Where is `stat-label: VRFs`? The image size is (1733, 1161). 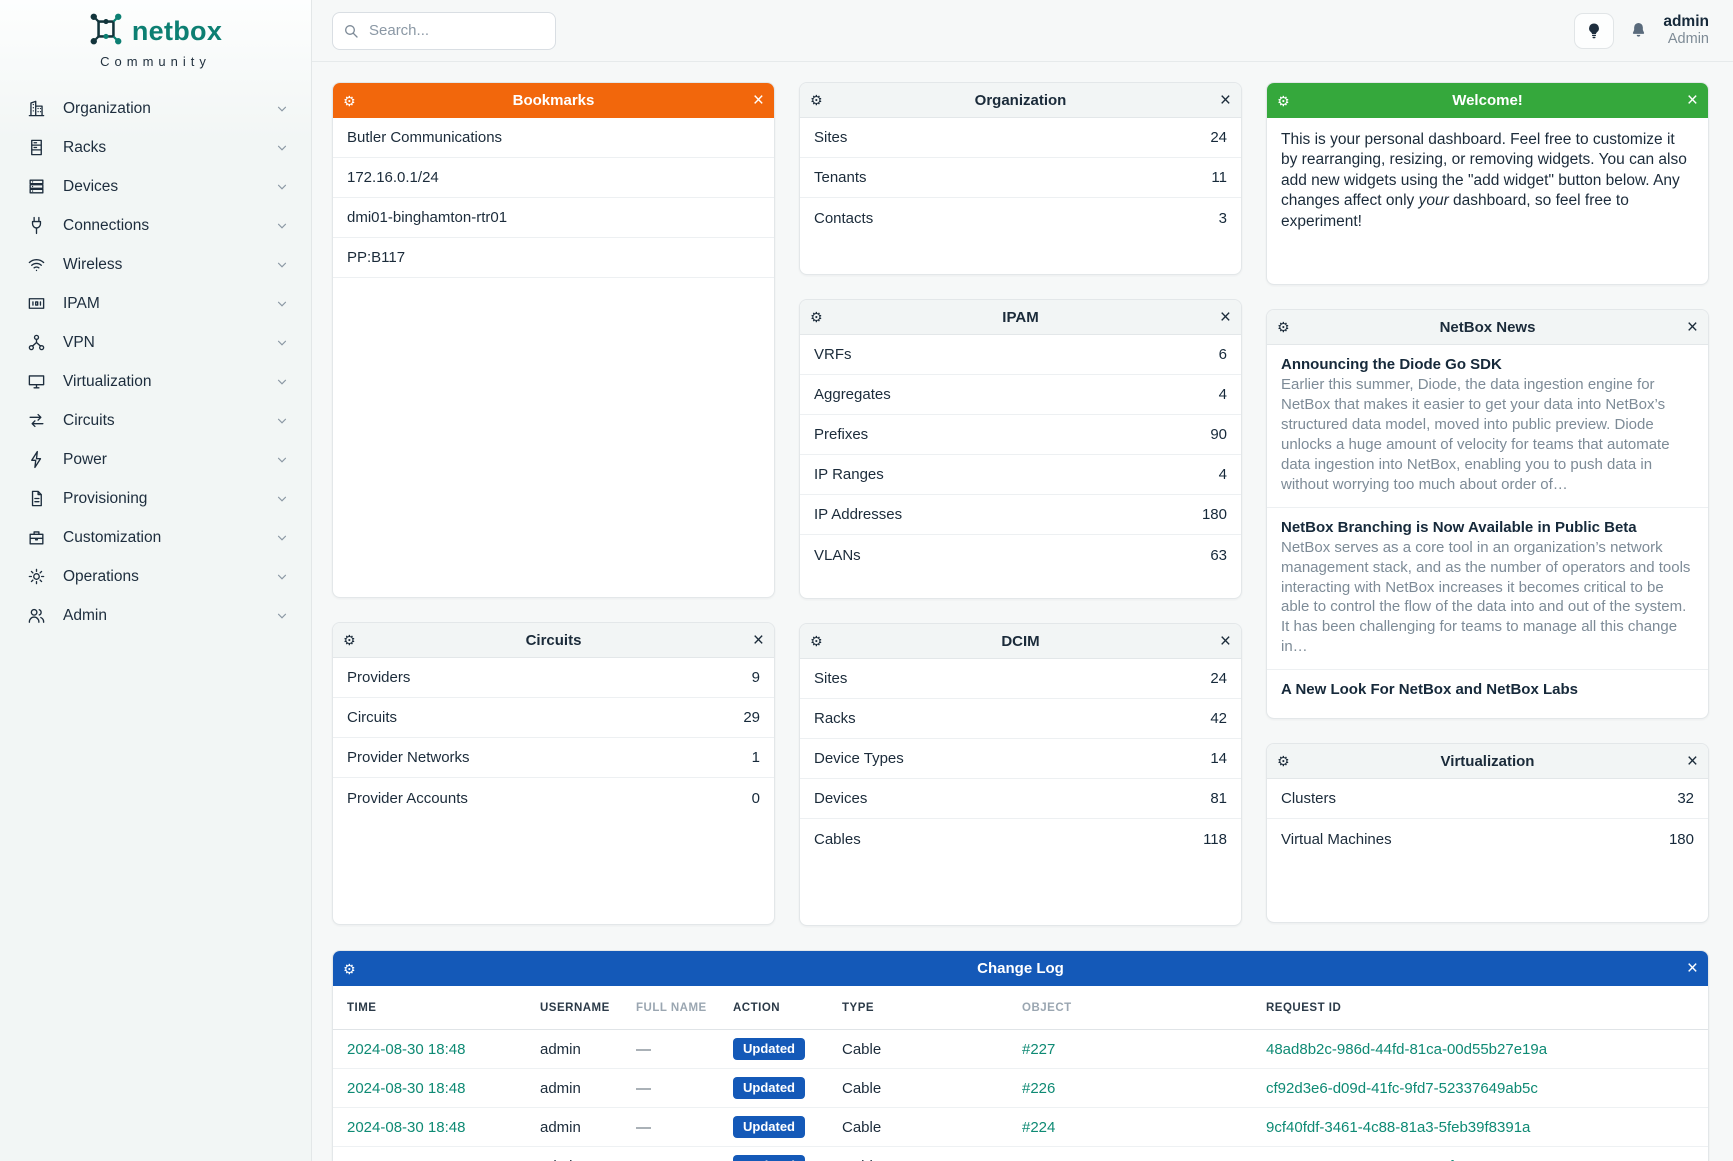 stat-label: VRFs is located at coordinates (833, 354).